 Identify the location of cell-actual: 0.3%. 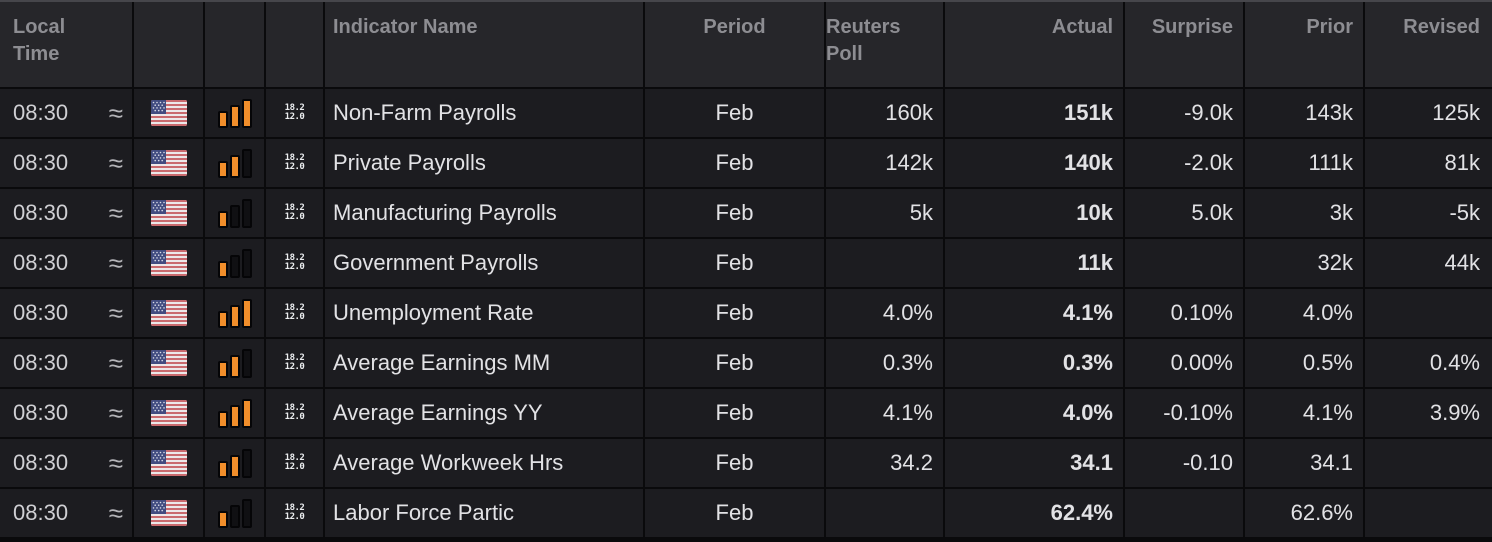
(1035, 364).